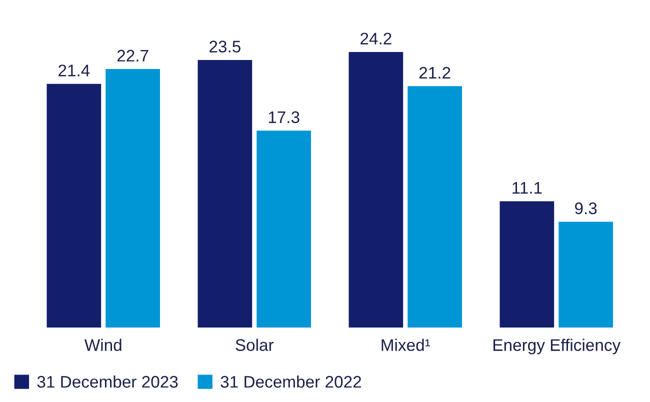  I want to click on legend-label: 31 December 2023, so click(107, 381).